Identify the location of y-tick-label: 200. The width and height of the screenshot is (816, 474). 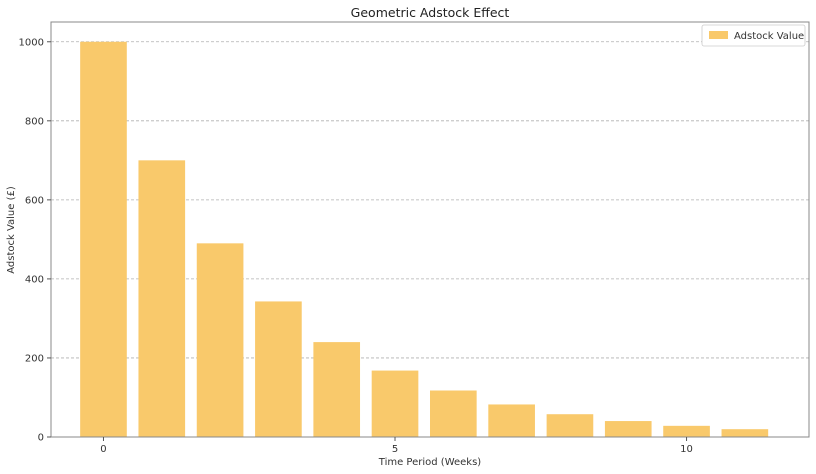
(34, 358).